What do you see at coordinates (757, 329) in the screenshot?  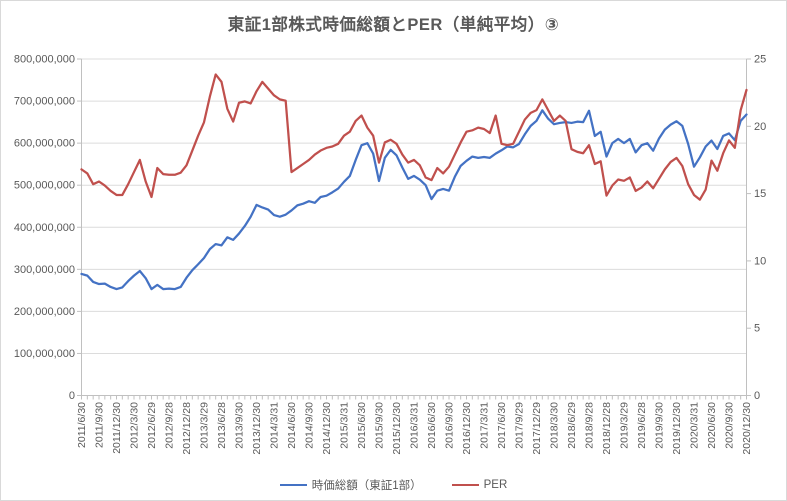 I see `y-axis-label-right: 5` at bounding box center [757, 329].